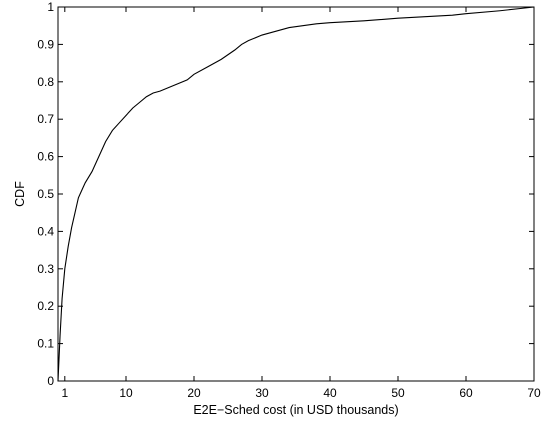 The image size is (550, 422). What do you see at coordinates (194, 393) in the screenshot?
I see `x-tick-label: 20` at bounding box center [194, 393].